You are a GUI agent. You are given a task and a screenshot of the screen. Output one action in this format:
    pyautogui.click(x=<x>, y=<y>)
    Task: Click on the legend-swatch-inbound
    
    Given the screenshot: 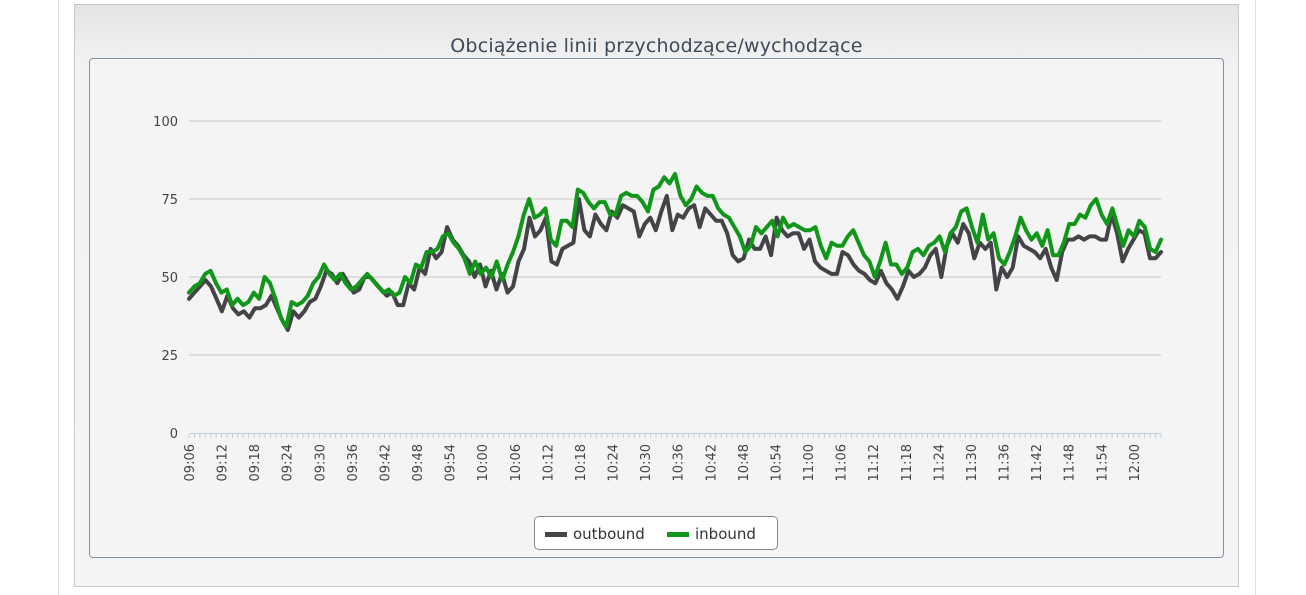 What is the action you would take?
    pyautogui.click(x=678, y=534)
    